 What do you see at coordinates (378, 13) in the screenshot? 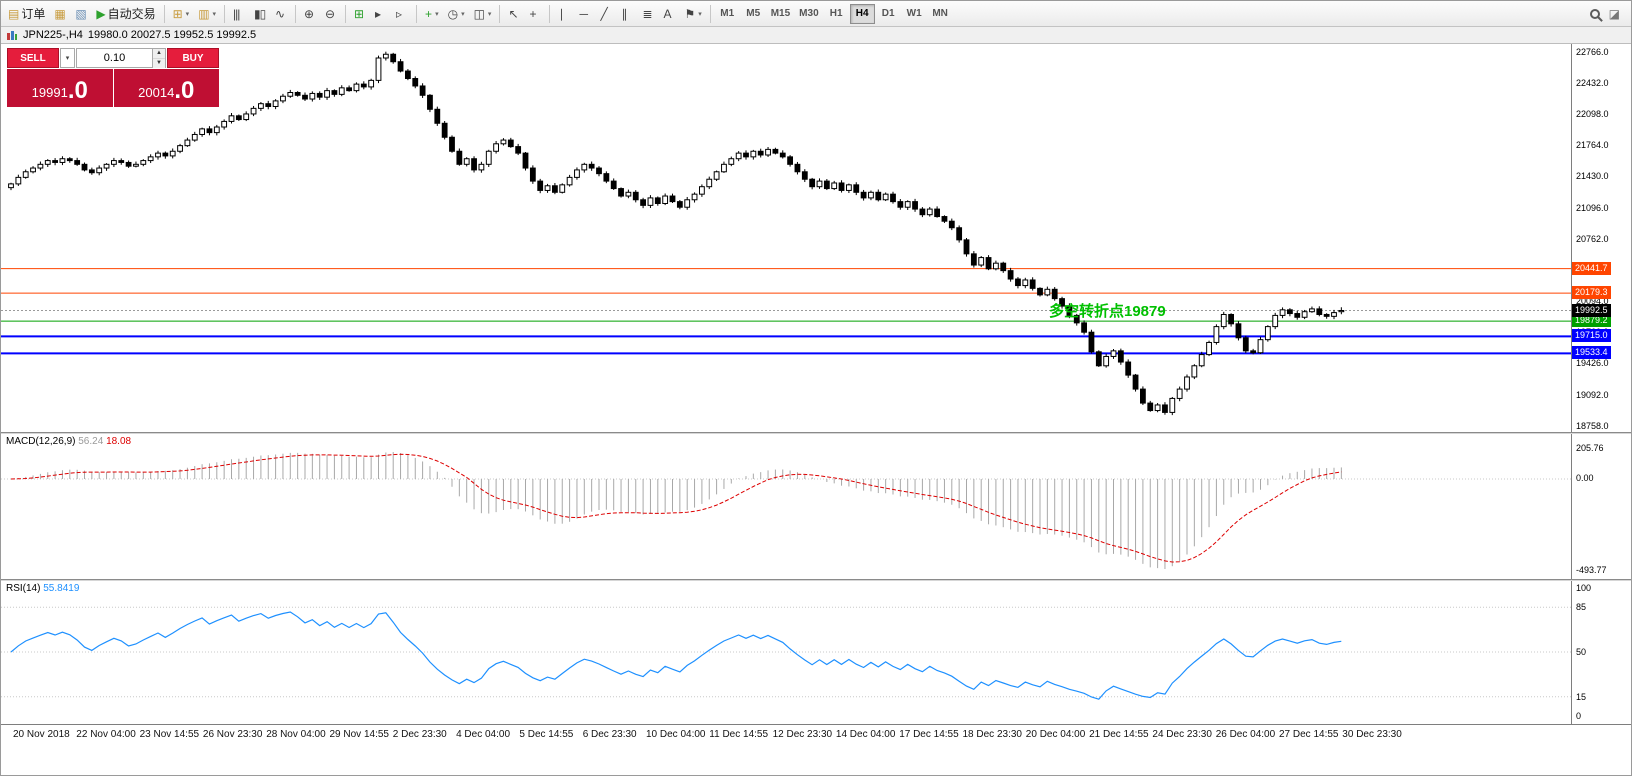
I see `auto-scroll-icon: ▸` at bounding box center [378, 13].